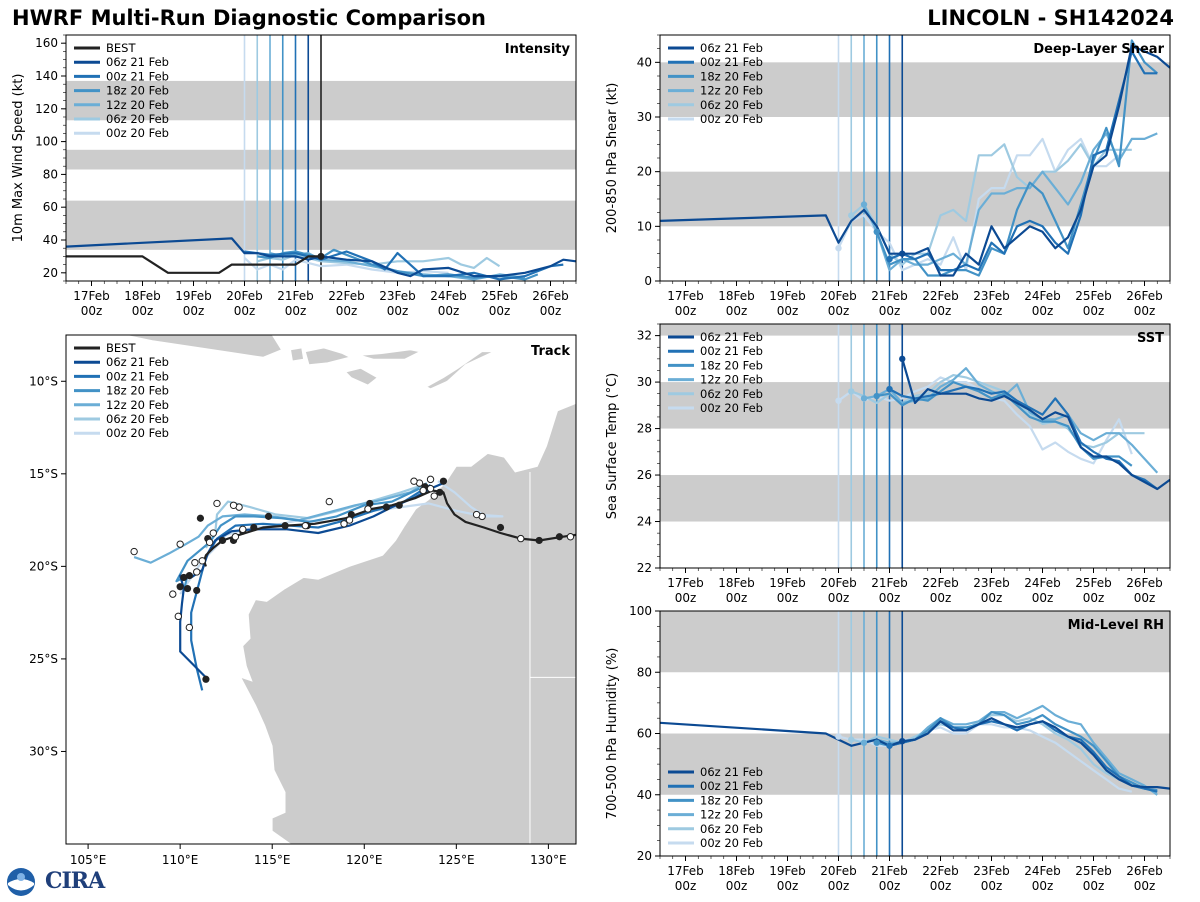 The image size is (1200, 902). I want to click on y-tick-label: 20°S, so click(43, 566).